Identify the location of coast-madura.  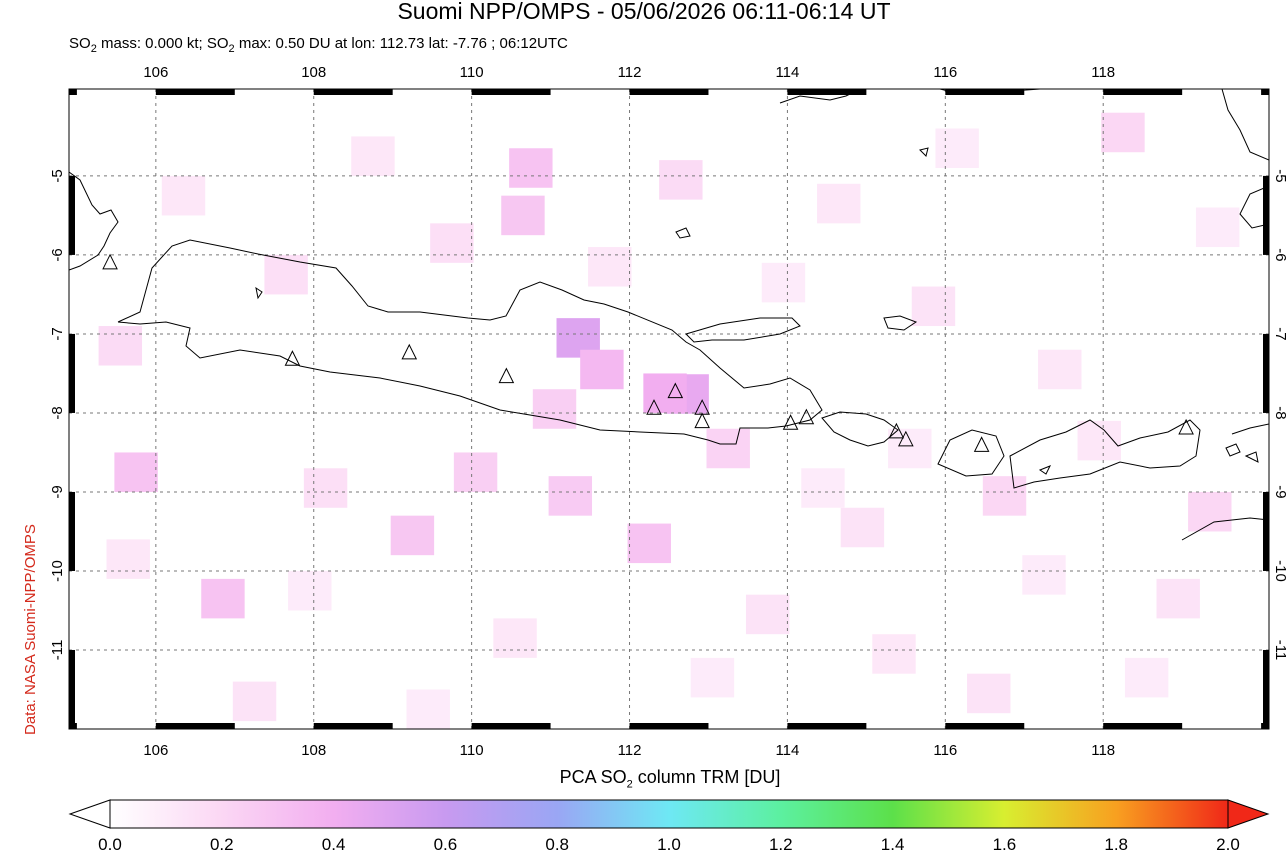
(743, 330).